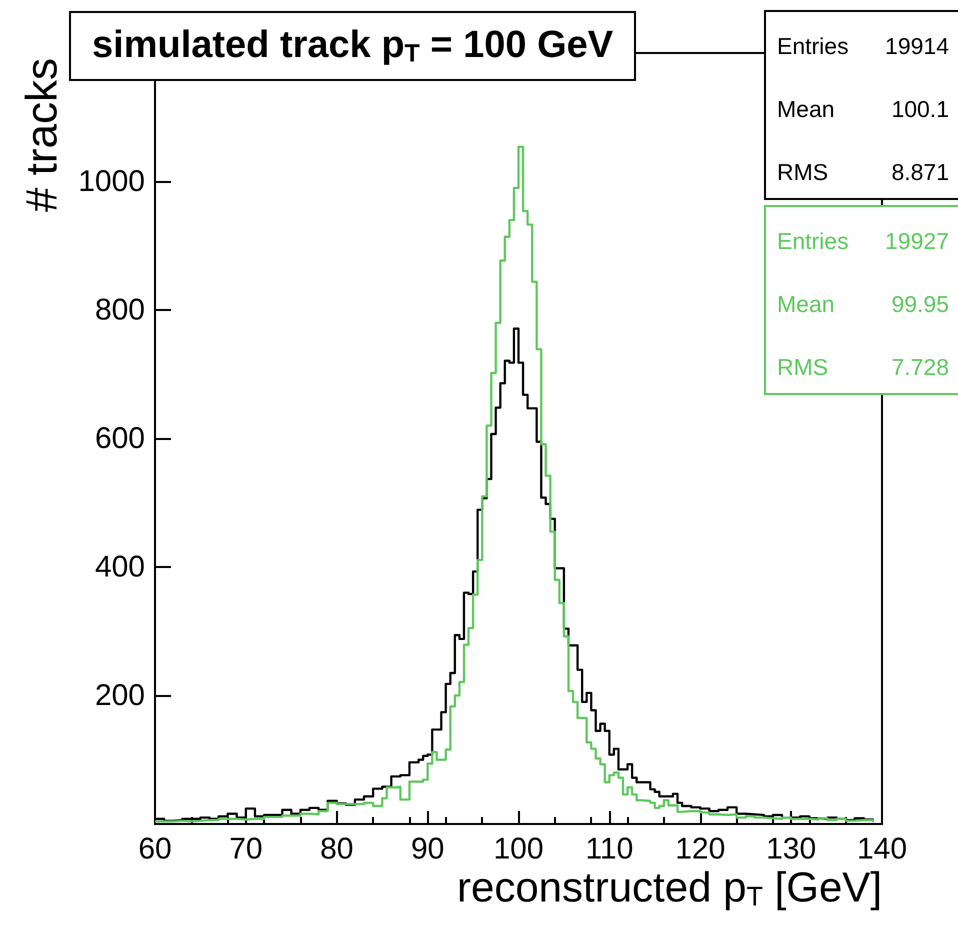 The width and height of the screenshot is (958, 933). I want to click on y-tick-label: 800, so click(119, 310).